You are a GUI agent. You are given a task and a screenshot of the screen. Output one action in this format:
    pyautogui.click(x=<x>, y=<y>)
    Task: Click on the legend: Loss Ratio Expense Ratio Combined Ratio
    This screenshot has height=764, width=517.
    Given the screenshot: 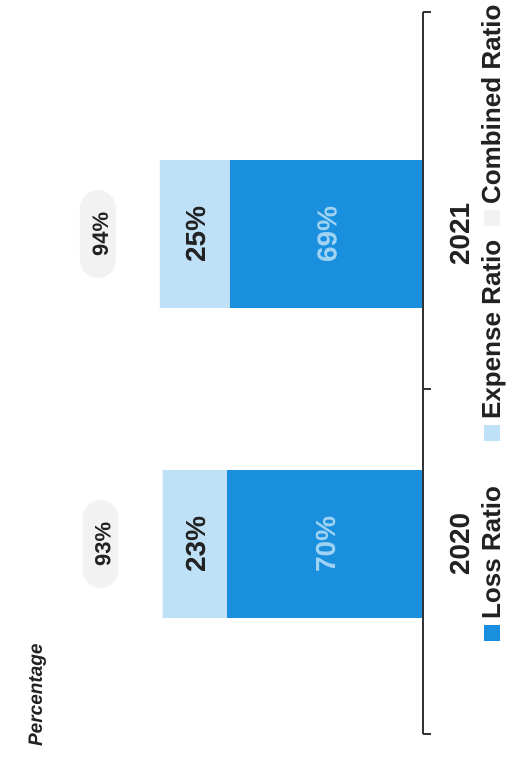 What is the action you would take?
    pyautogui.click(x=491, y=323)
    